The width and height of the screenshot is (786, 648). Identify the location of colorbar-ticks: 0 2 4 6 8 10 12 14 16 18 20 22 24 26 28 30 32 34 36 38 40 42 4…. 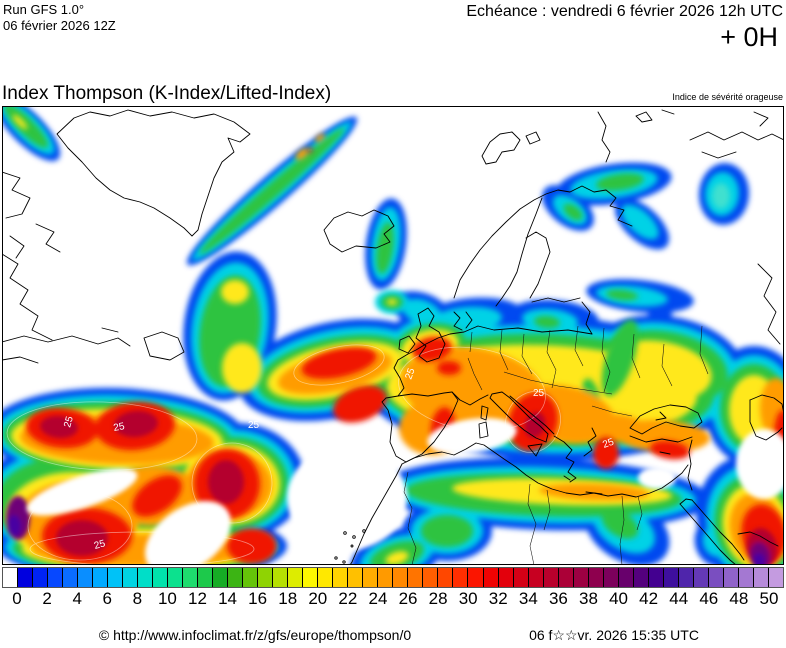
(393, 600).